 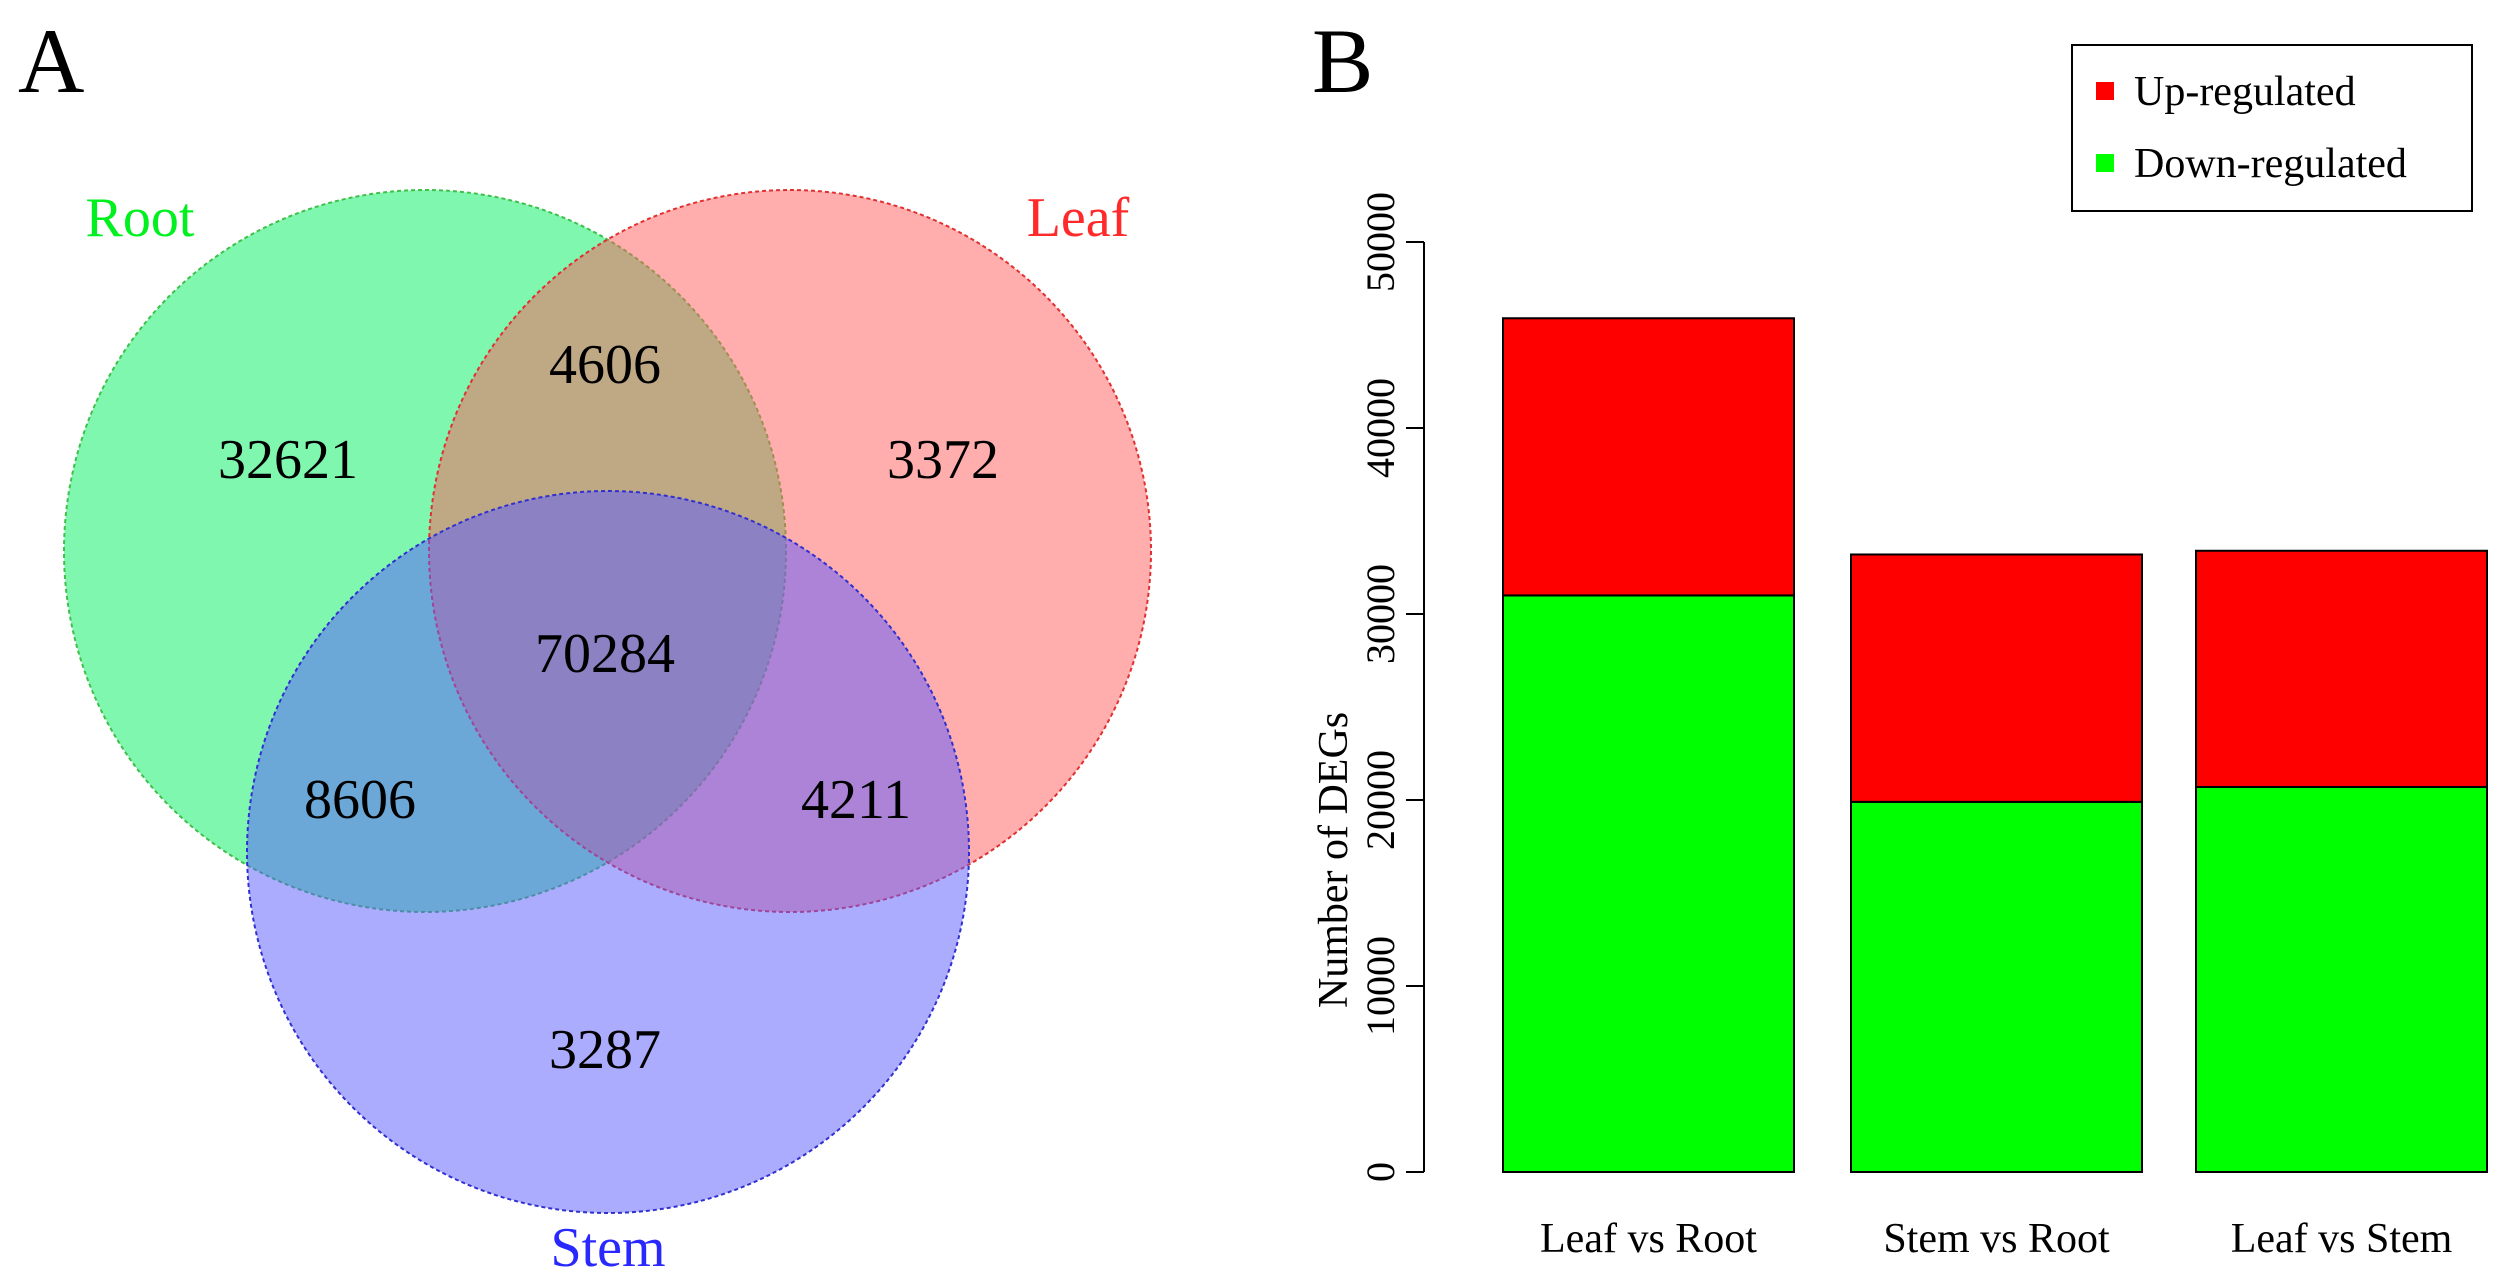 What do you see at coordinates (605, 365) in the screenshot?
I see `venn-count-root-leaf: 4606` at bounding box center [605, 365].